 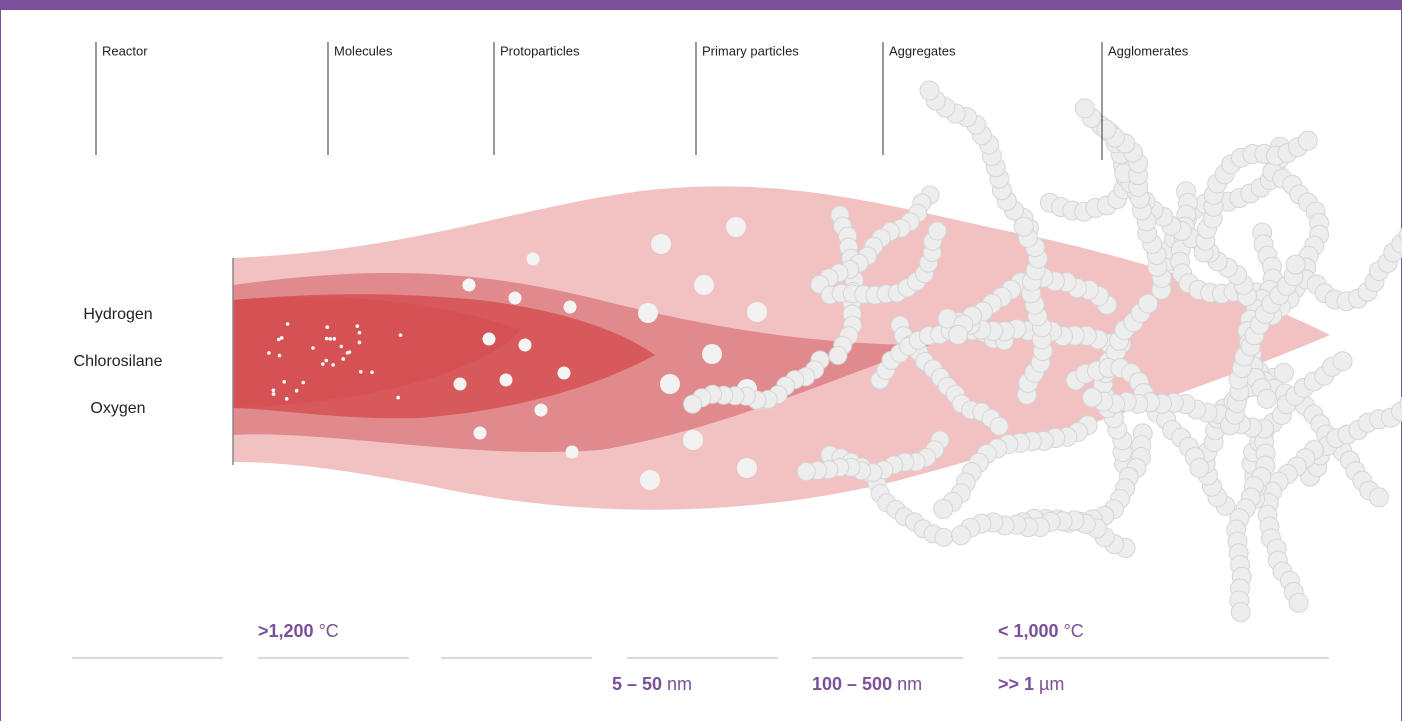 I want to click on size-value: >> 1, so click(x=1016, y=684).